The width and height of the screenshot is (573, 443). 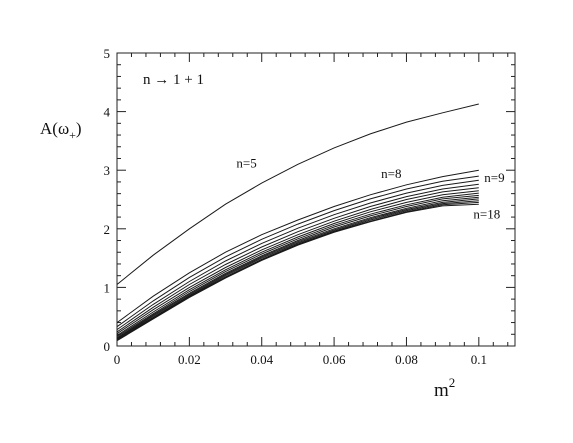 What do you see at coordinates (391, 173) in the screenshot?
I see `curve-annotation: n=8` at bounding box center [391, 173].